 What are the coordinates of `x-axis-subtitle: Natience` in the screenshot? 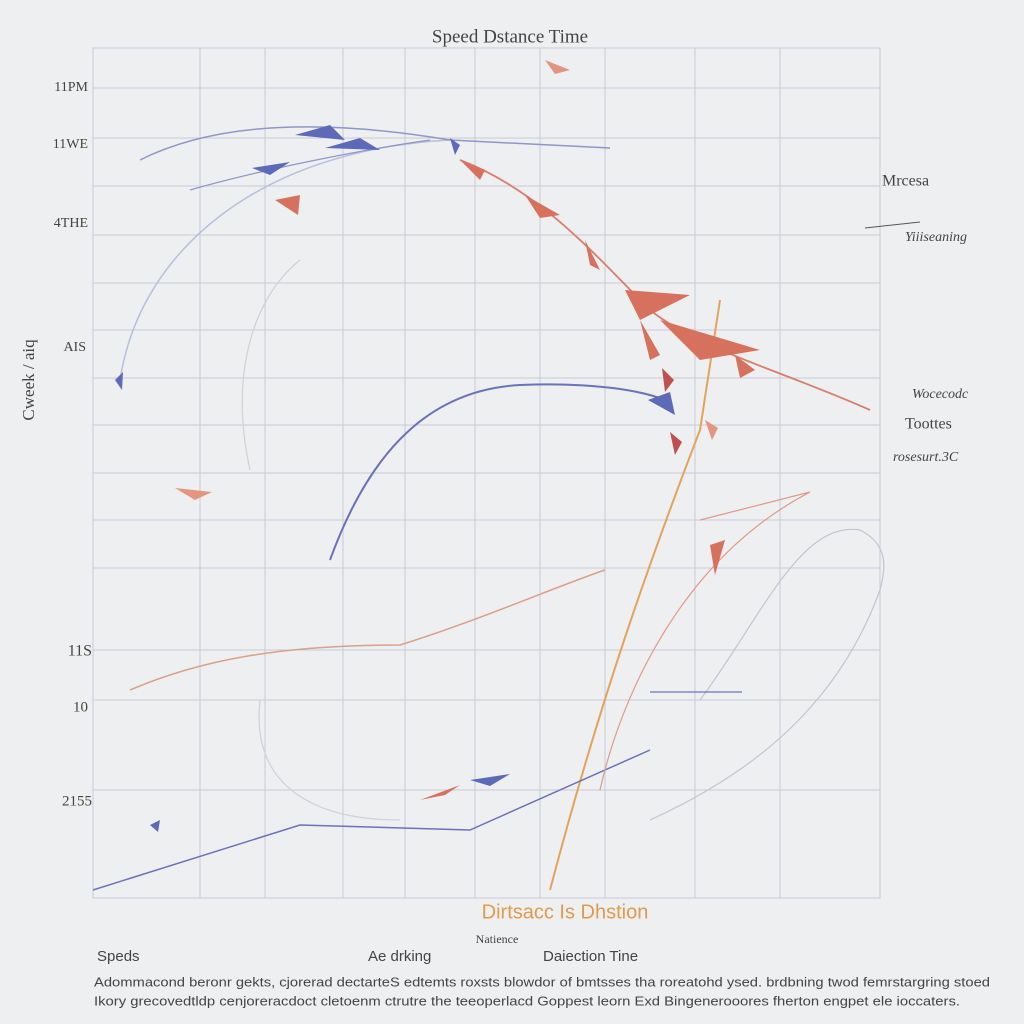 It's located at (497, 939).